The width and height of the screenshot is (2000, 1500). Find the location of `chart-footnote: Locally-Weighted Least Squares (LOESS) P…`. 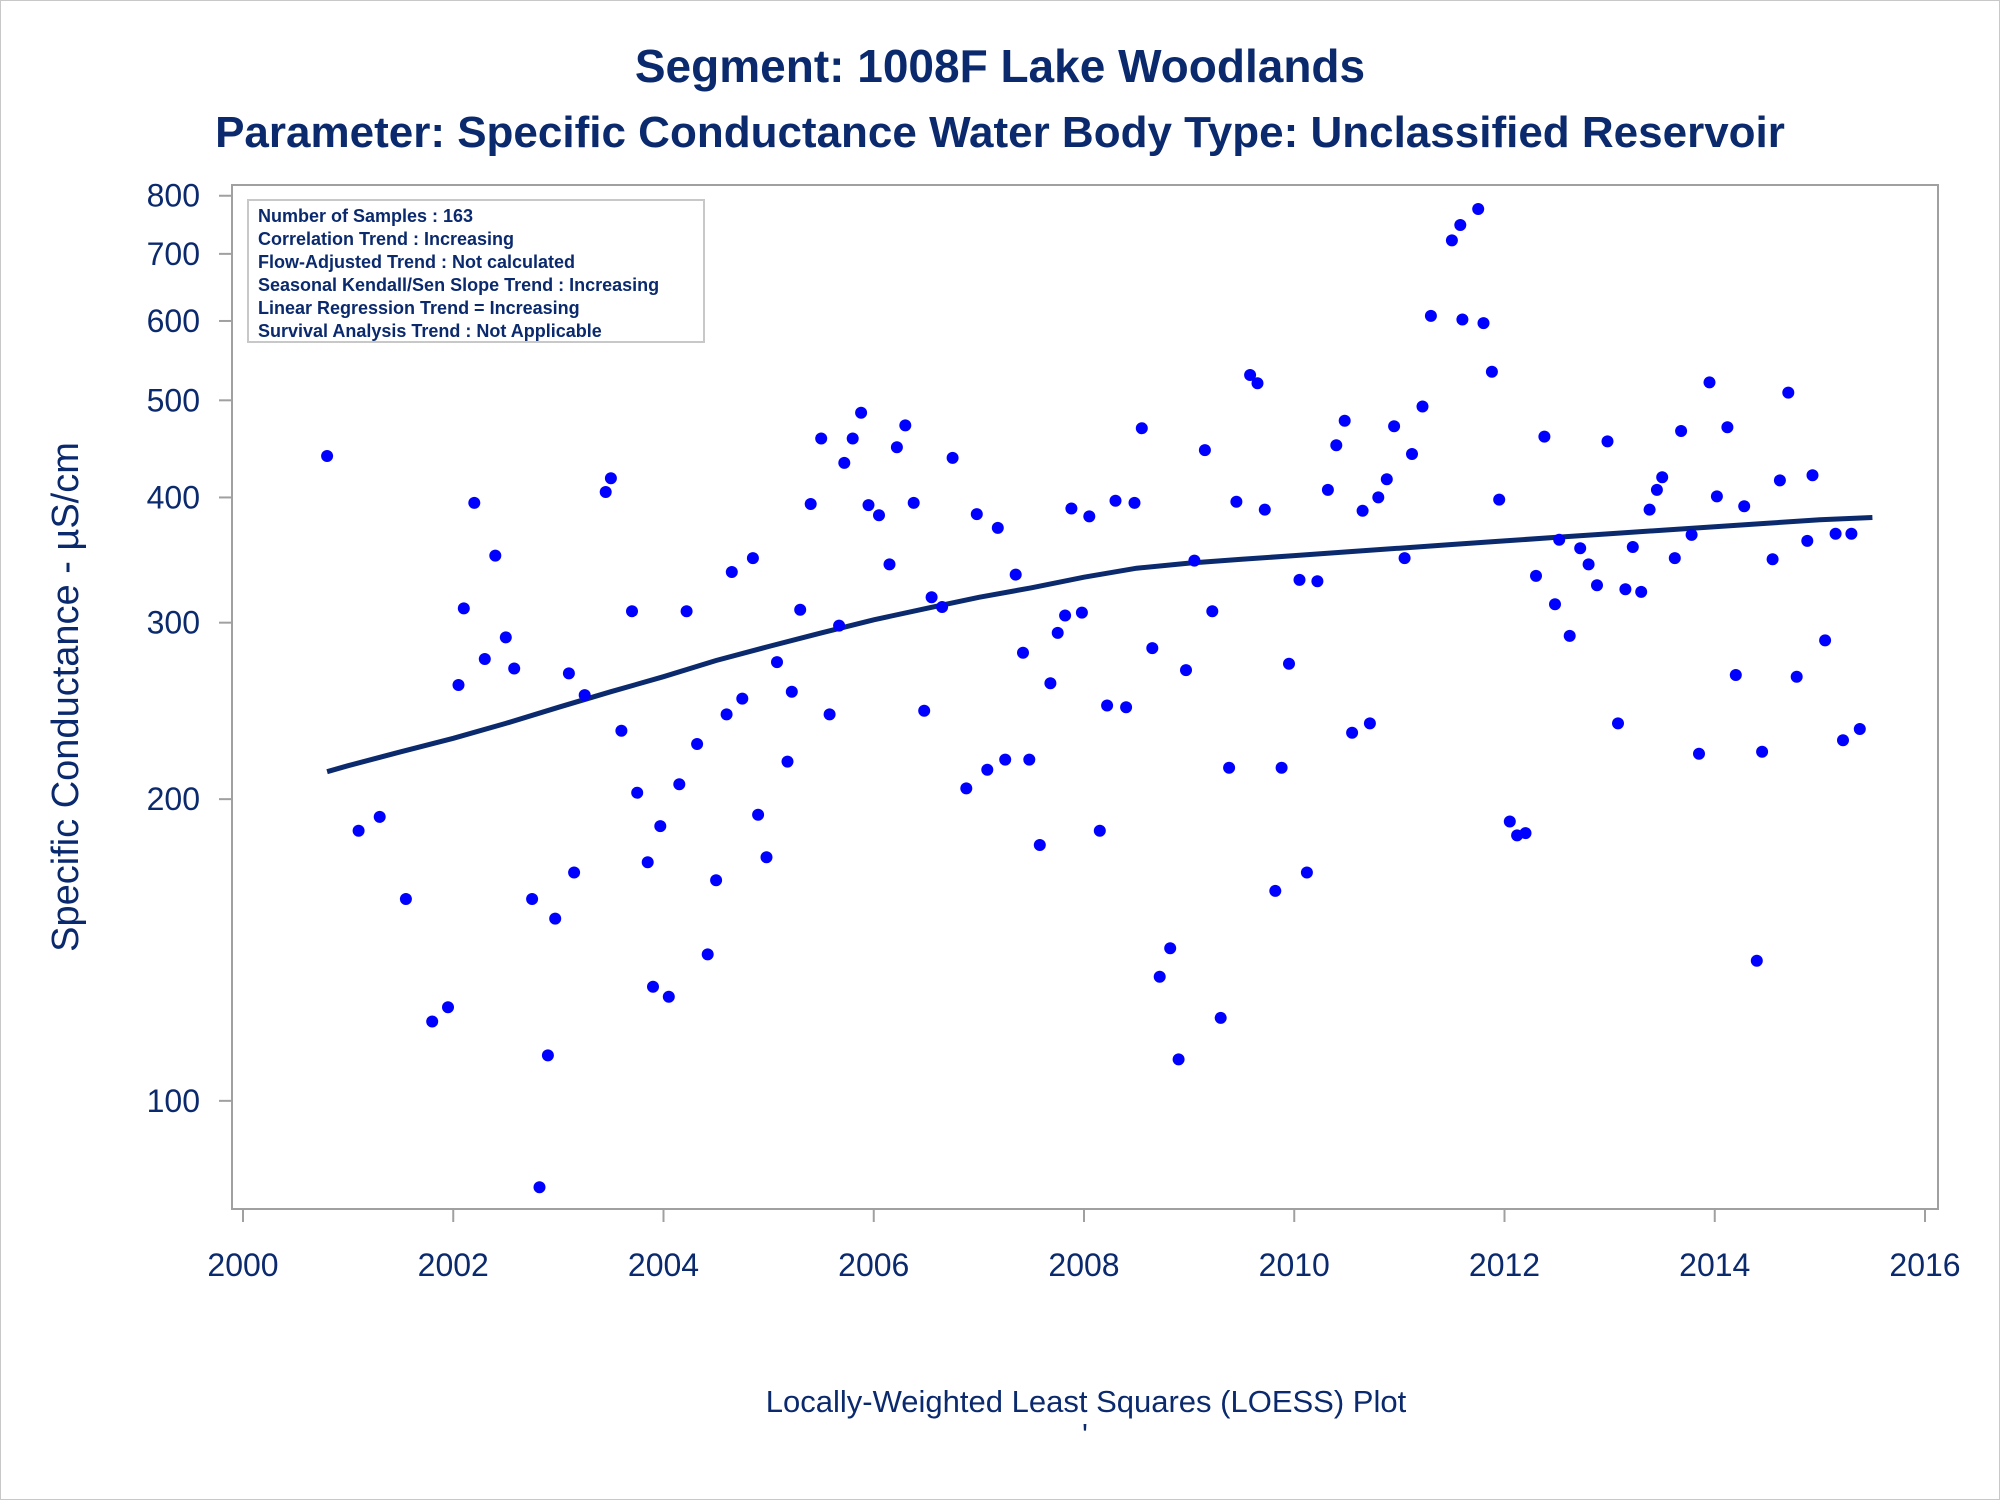

chart-footnote: Locally-Weighted Least Squares (LOESS) P… is located at coordinates (1086, 1401).